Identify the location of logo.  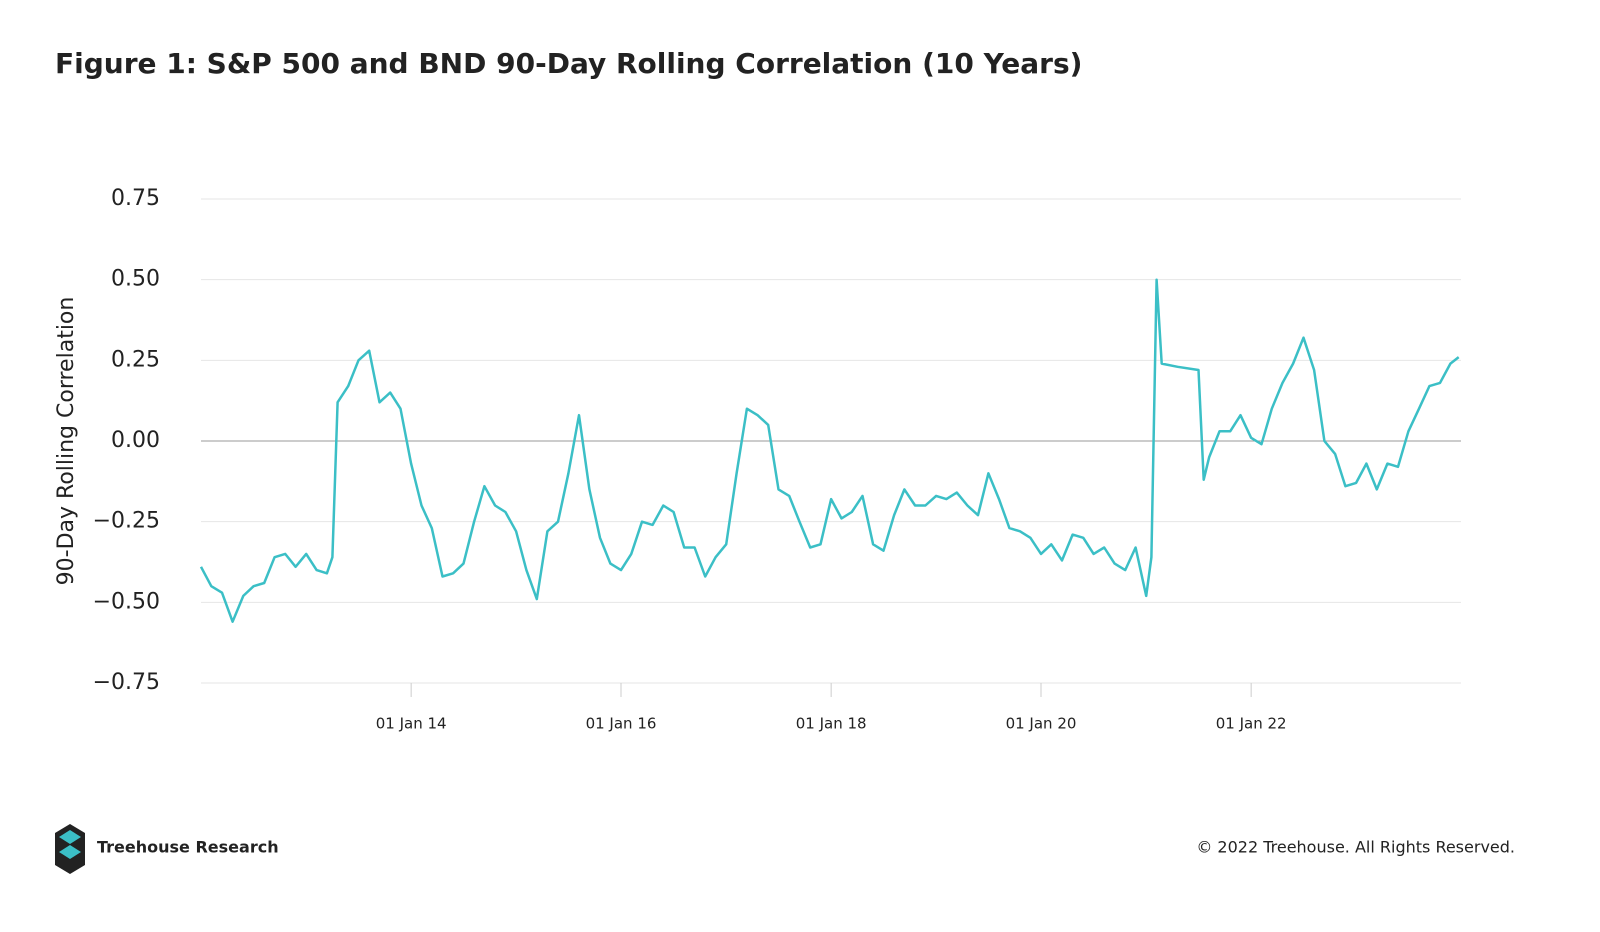
(70, 849).